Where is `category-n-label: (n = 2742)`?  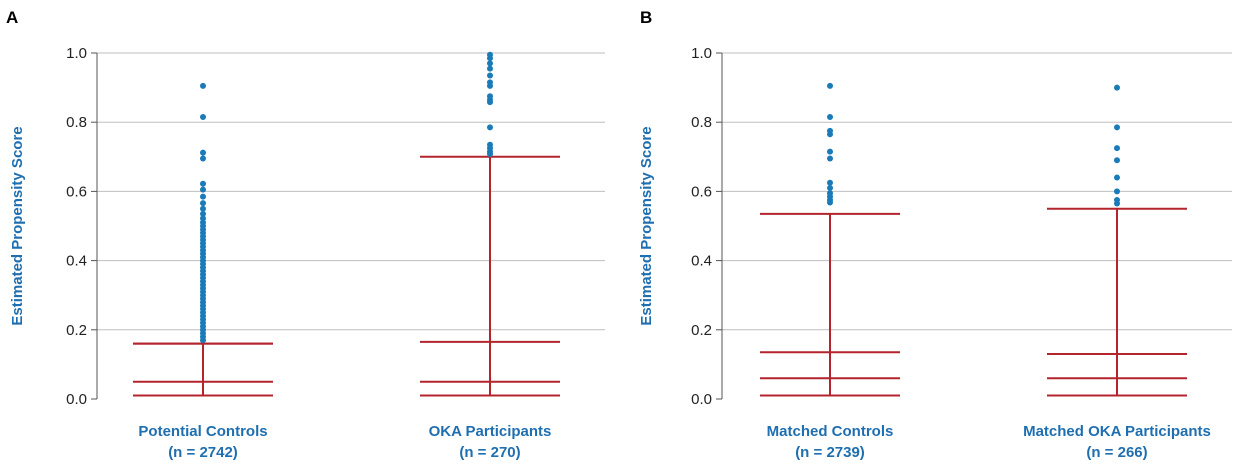 category-n-label: (n = 2742) is located at coordinates (203, 452).